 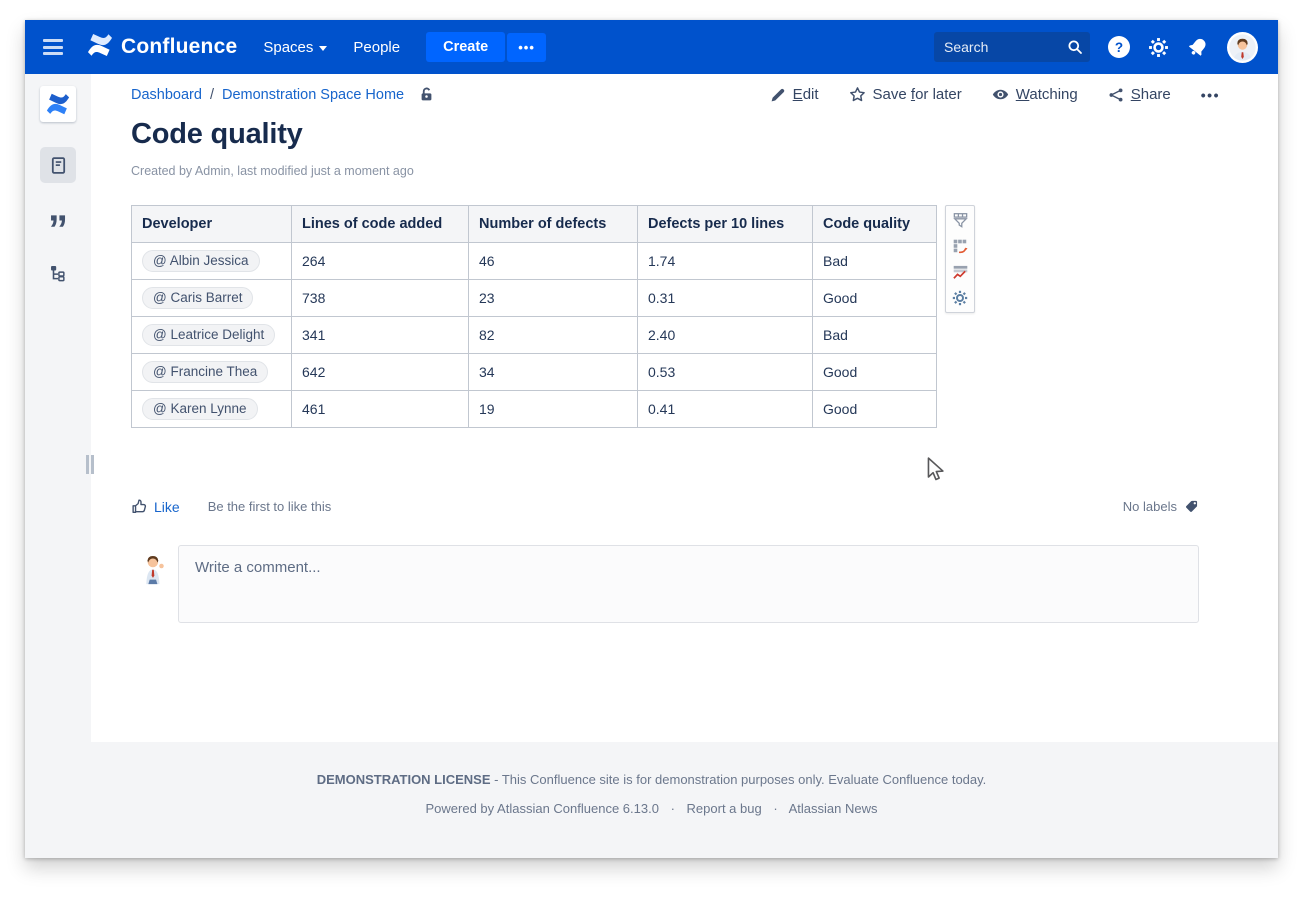 I want to click on evaluate-link: Evaluate Confluence today., so click(x=907, y=779).